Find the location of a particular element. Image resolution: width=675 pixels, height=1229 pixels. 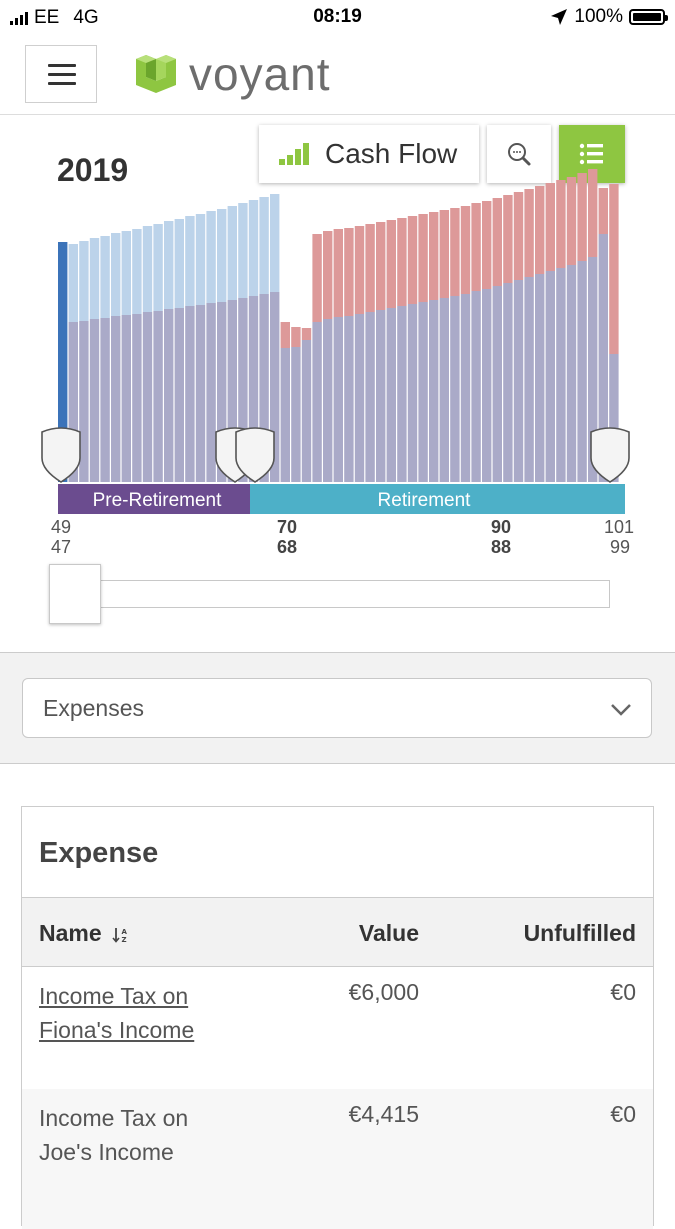

cash-flow-button: Cash Flow is located at coordinates (369, 154).